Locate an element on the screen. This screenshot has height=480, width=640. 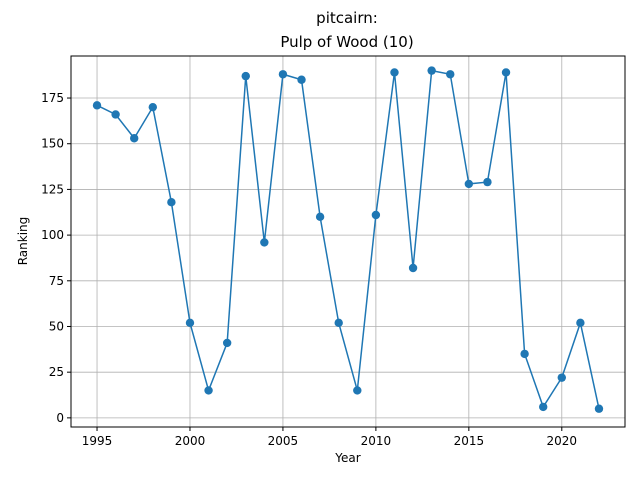
y-tick-label: 50 is located at coordinates (56, 326).